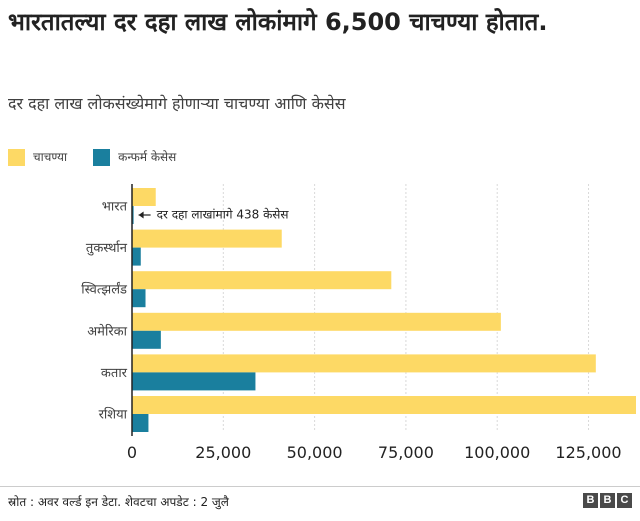 This screenshot has width=640, height=521. What do you see at coordinates (497, 452) in the screenshot?
I see `x-tick-label: 100,000` at bounding box center [497, 452].